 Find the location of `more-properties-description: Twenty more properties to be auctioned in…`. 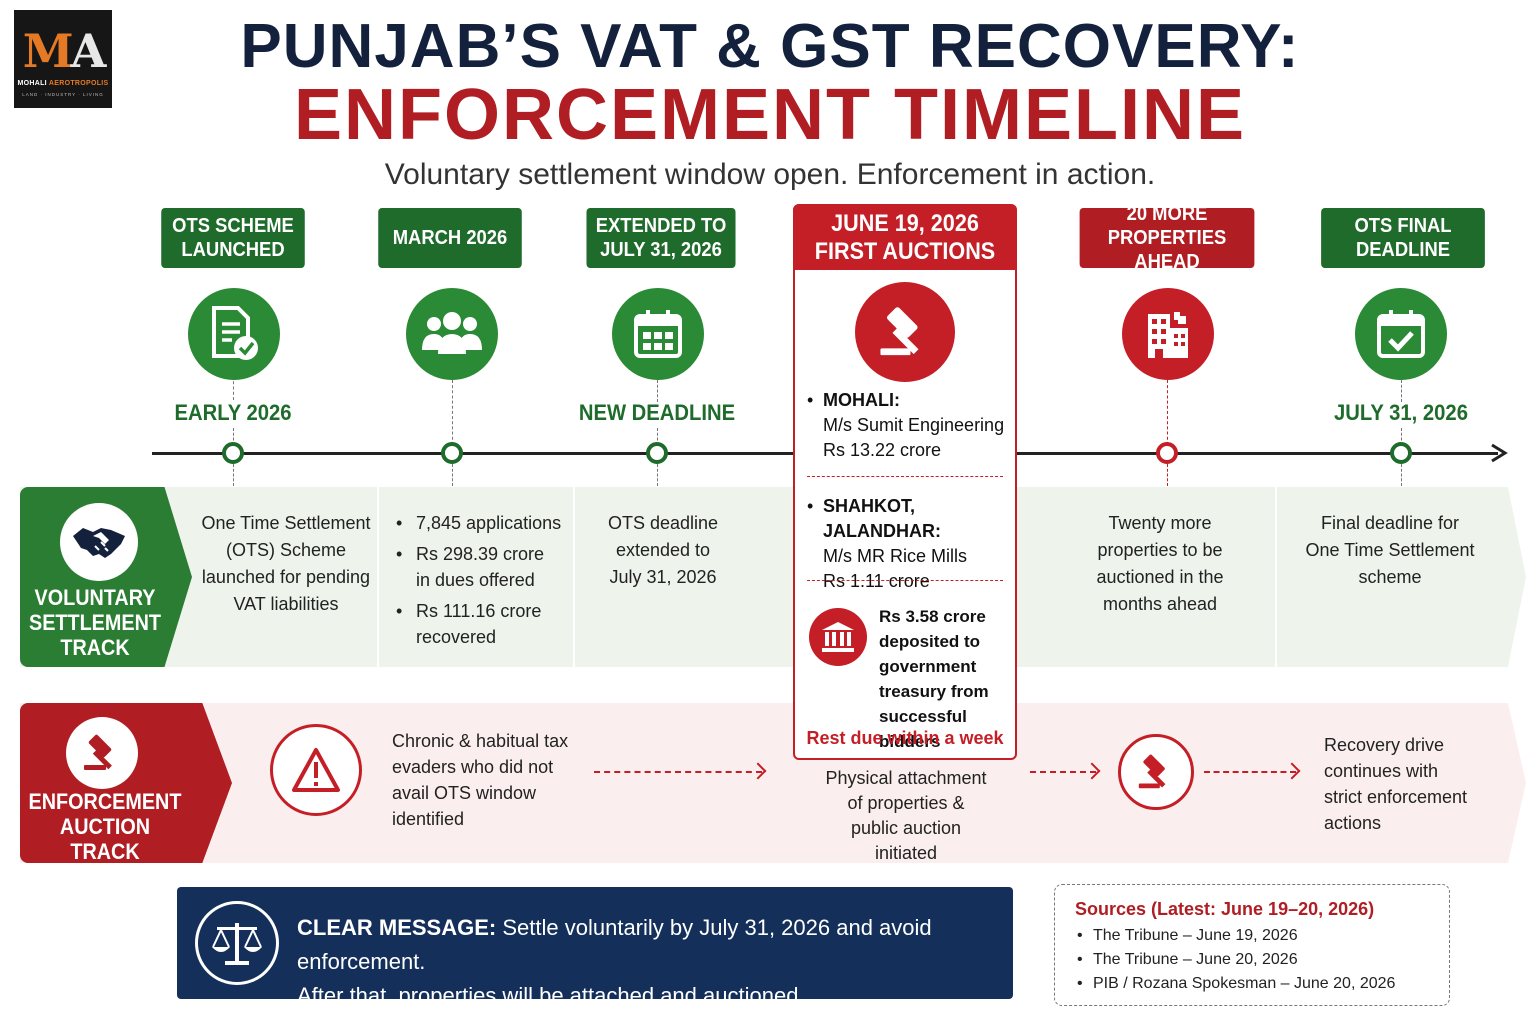

more-properties-description: Twenty more properties to be auctioned in… is located at coordinates (1160, 563).